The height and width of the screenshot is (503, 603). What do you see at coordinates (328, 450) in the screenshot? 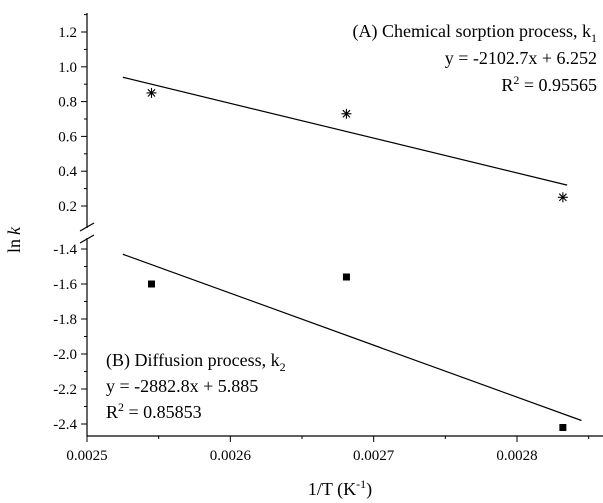
I see `x-ticks: 0.0025 0.0026 0.0027 0.0028` at bounding box center [328, 450].